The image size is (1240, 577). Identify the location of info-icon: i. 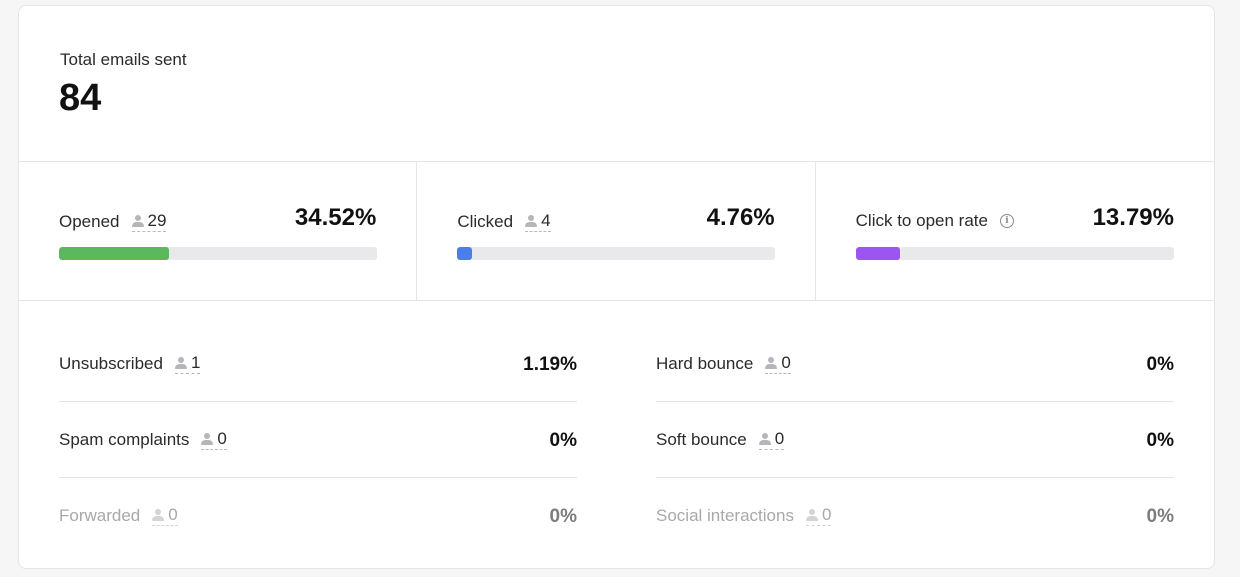
(1006, 221).